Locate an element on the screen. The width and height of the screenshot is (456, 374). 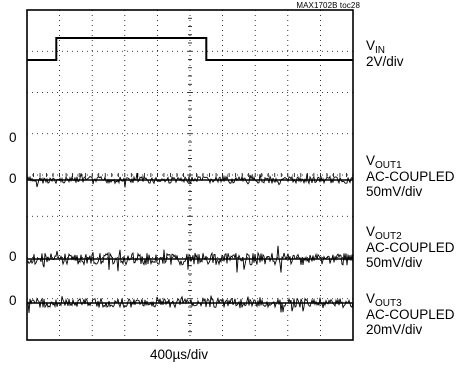
figure-tag: MAX1702B toc28 is located at coordinates (328, 5).